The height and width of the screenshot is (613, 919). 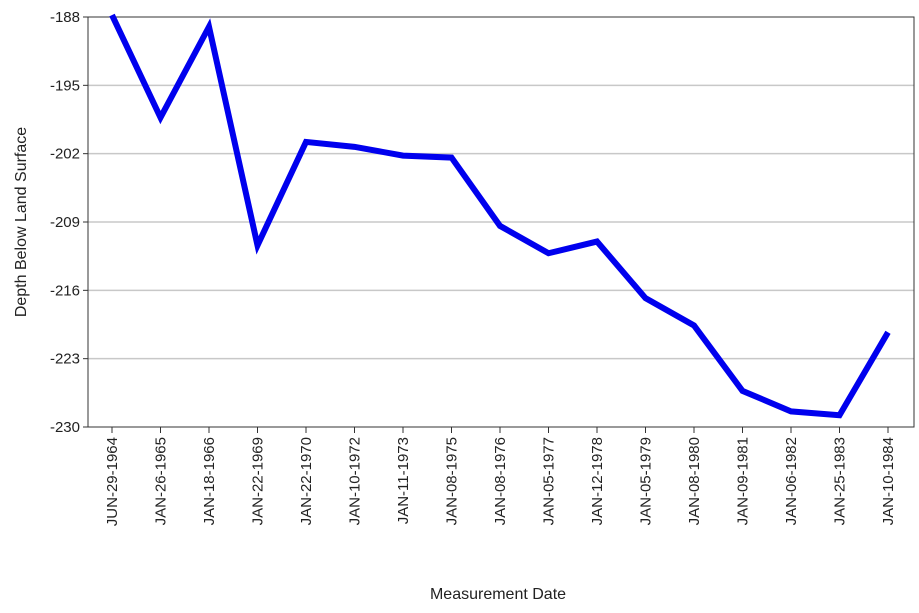 What do you see at coordinates (646, 481) in the screenshot?
I see `x-tick-label: JAN-05-1979` at bounding box center [646, 481].